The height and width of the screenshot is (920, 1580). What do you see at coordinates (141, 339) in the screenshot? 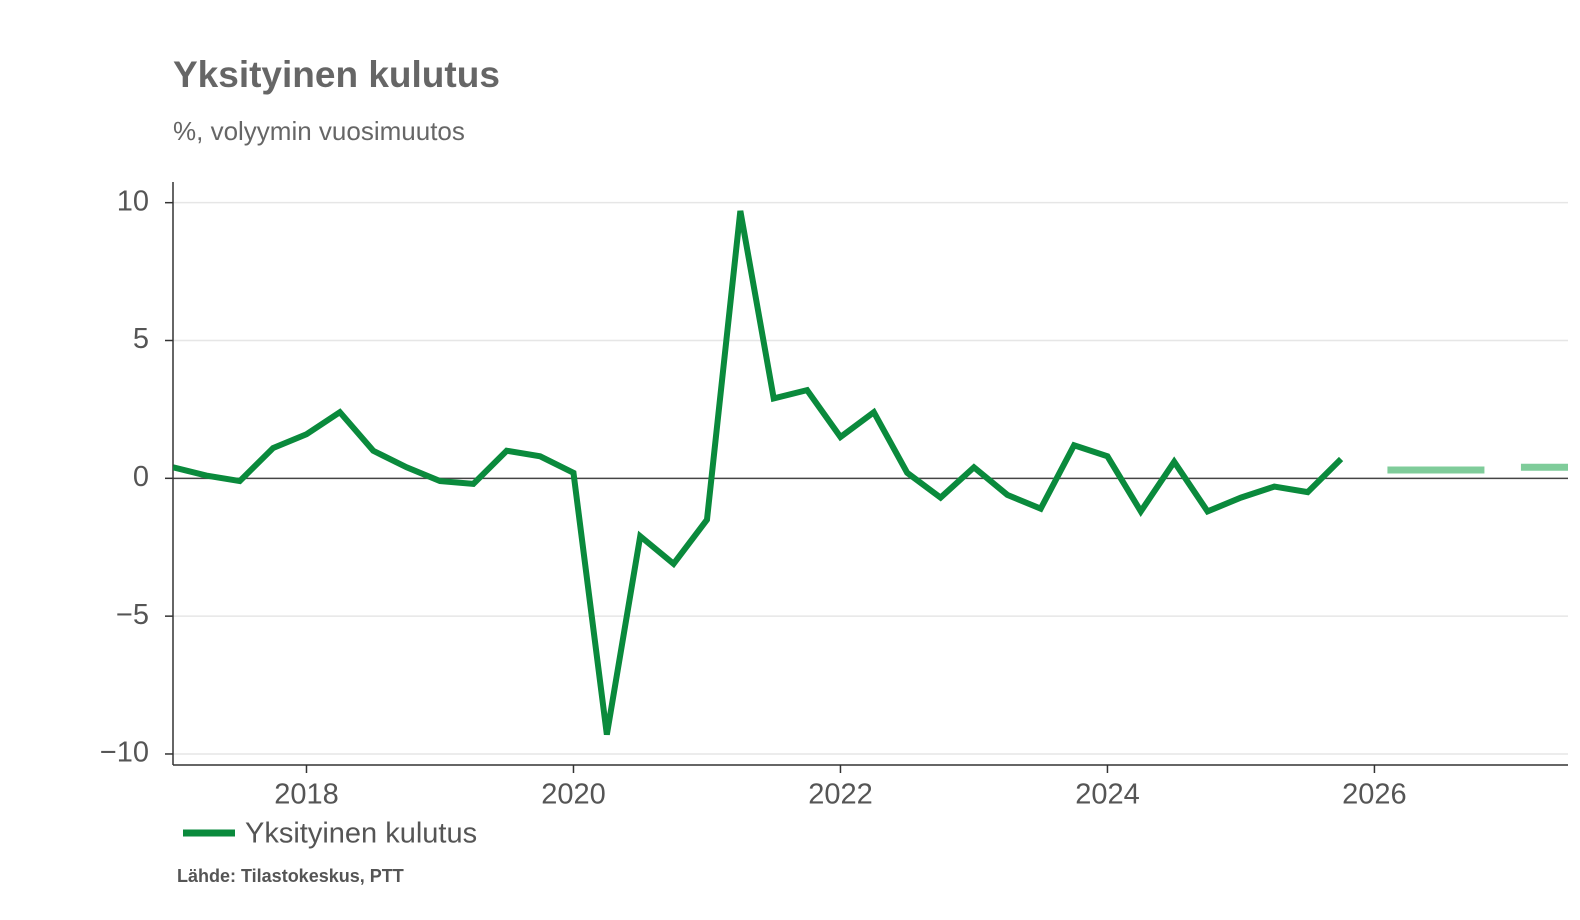
I see `y-tick-label: 5` at bounding box center [141, 339].